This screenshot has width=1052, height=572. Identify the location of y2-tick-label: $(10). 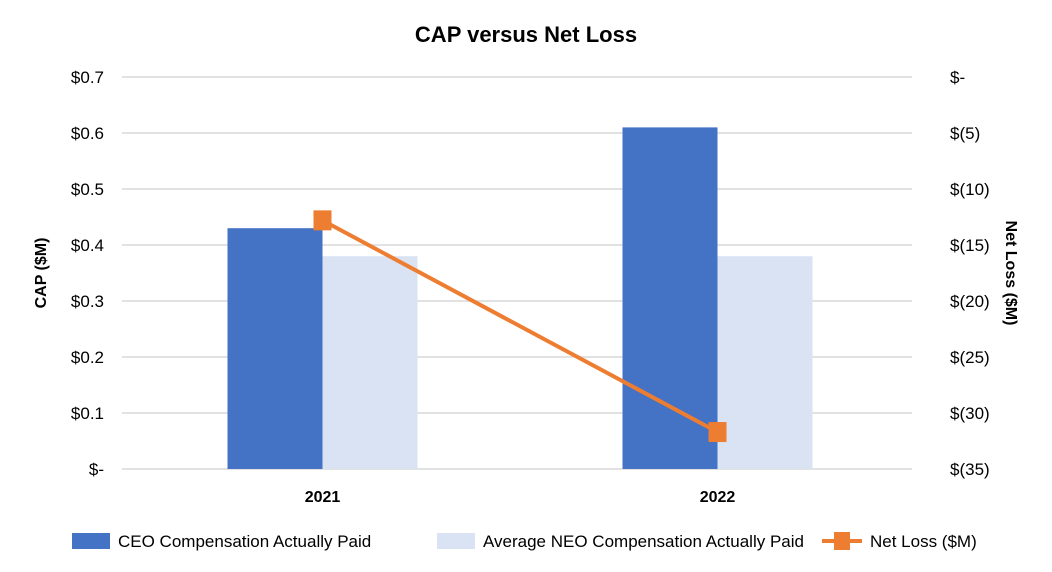
(970, 189).